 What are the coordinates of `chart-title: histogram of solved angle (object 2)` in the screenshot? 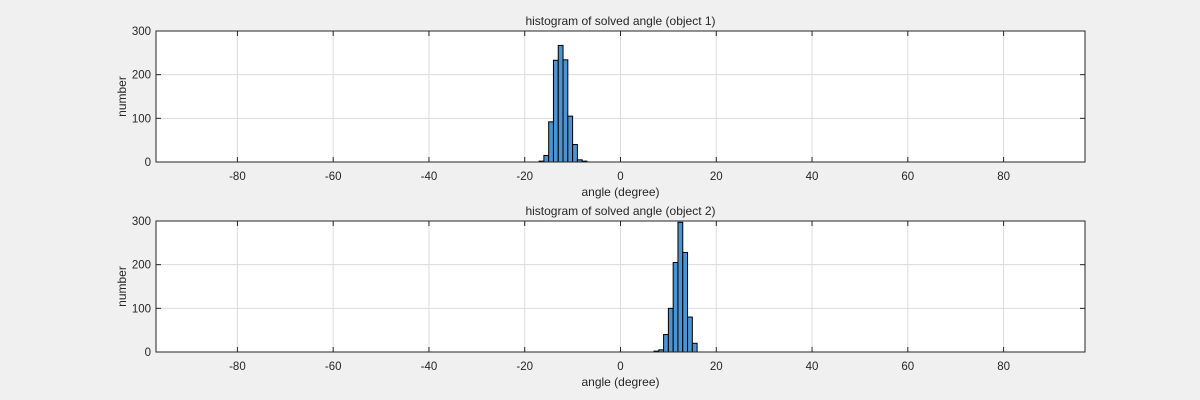 It's located at (620, 211).